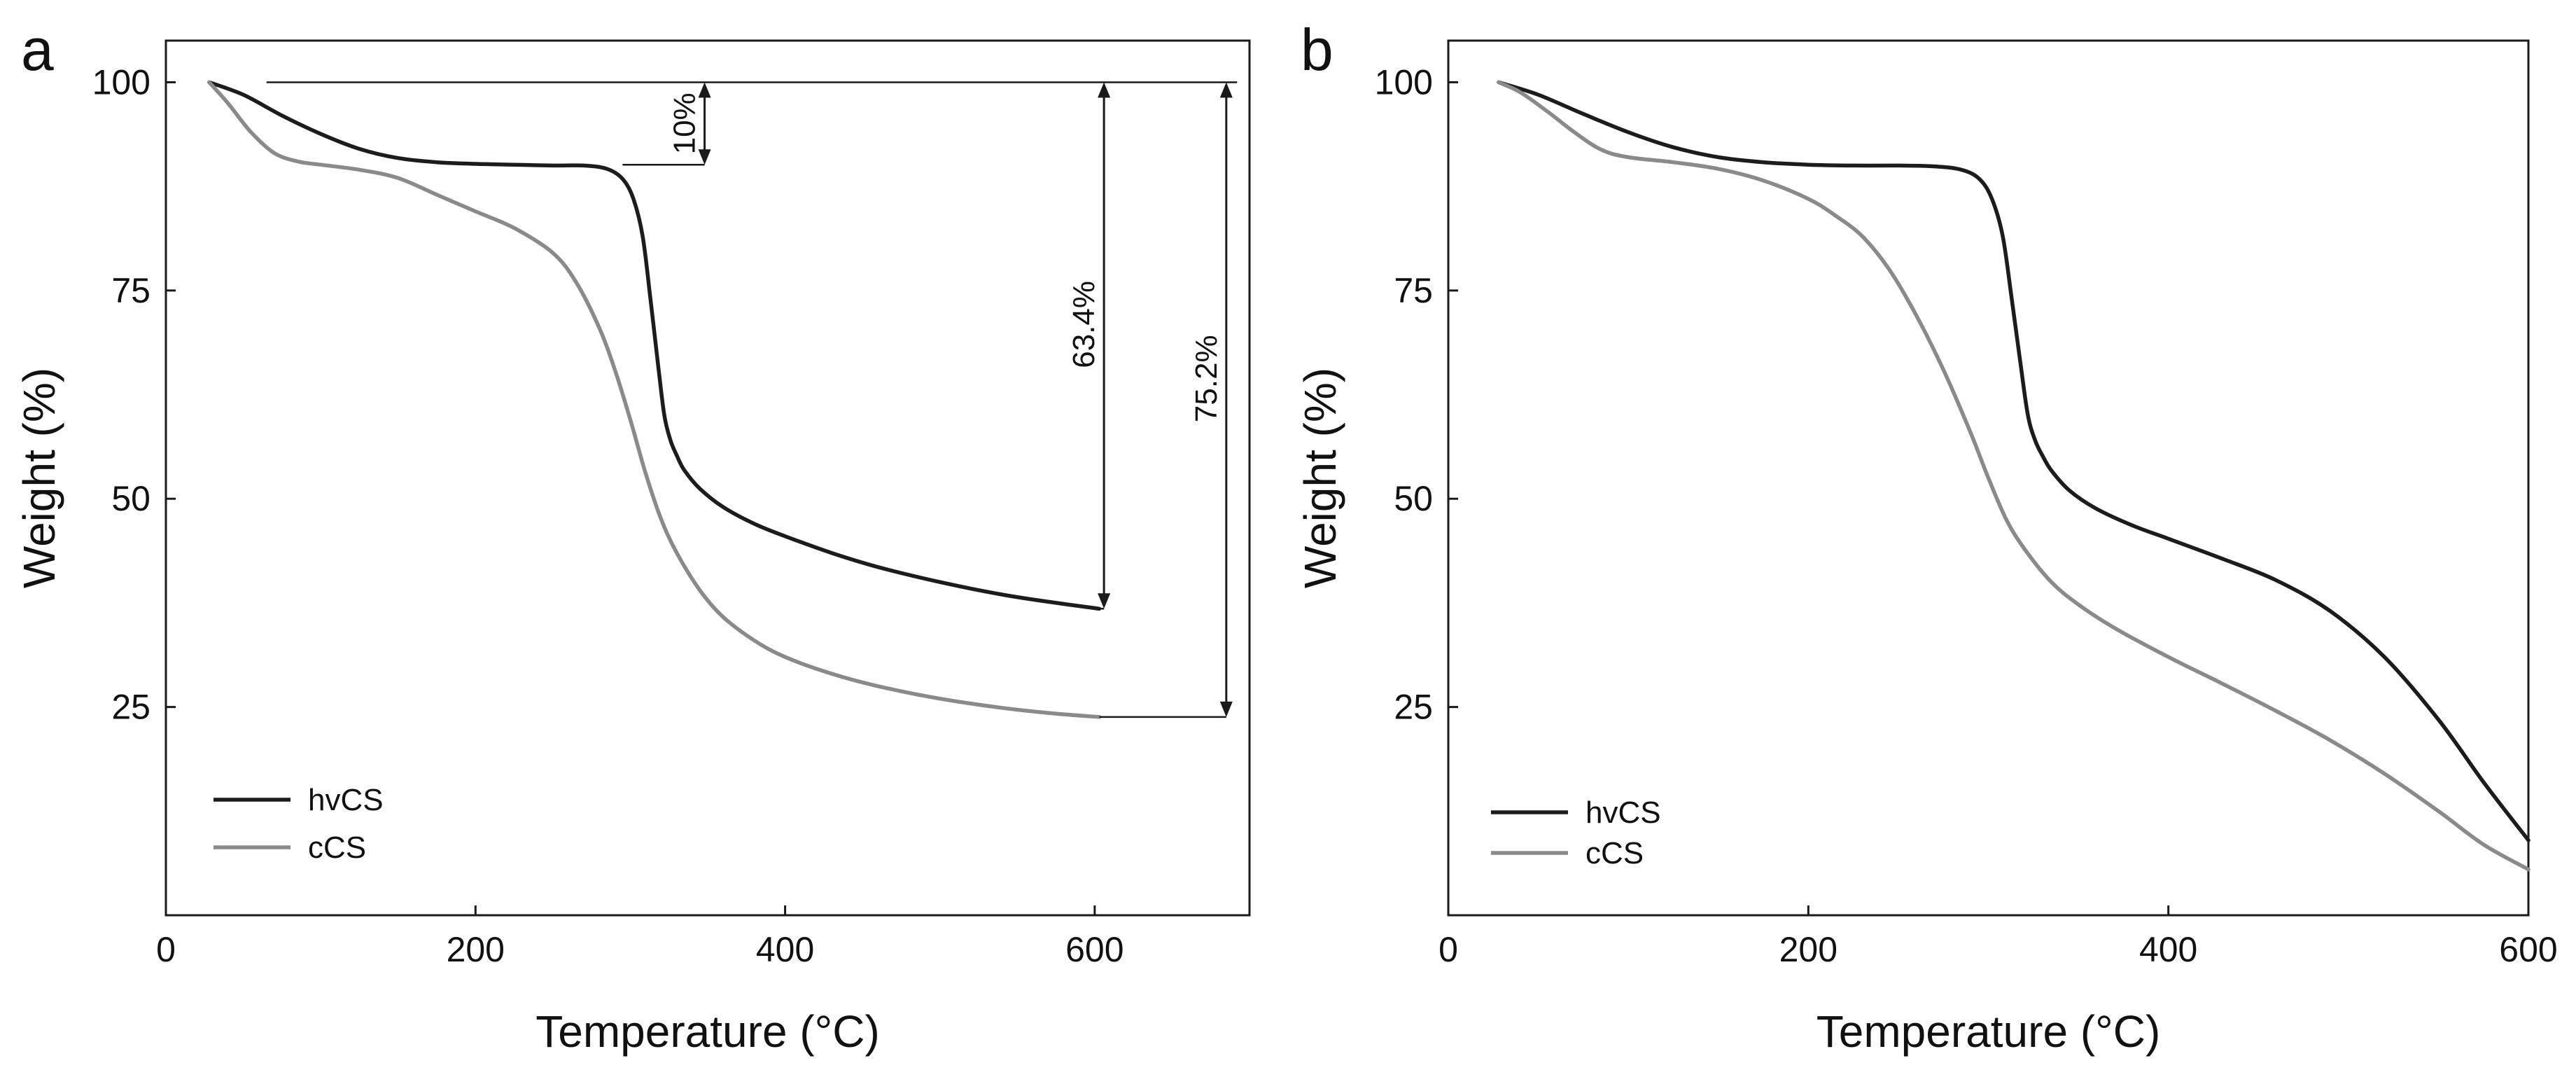 The height and width of the screenshot is (1070, 2576). What do you see at coordinates (1206, 378) in the screenshot?
I see `annotation-label: 75.2%` at bounding box center [1206, 378].